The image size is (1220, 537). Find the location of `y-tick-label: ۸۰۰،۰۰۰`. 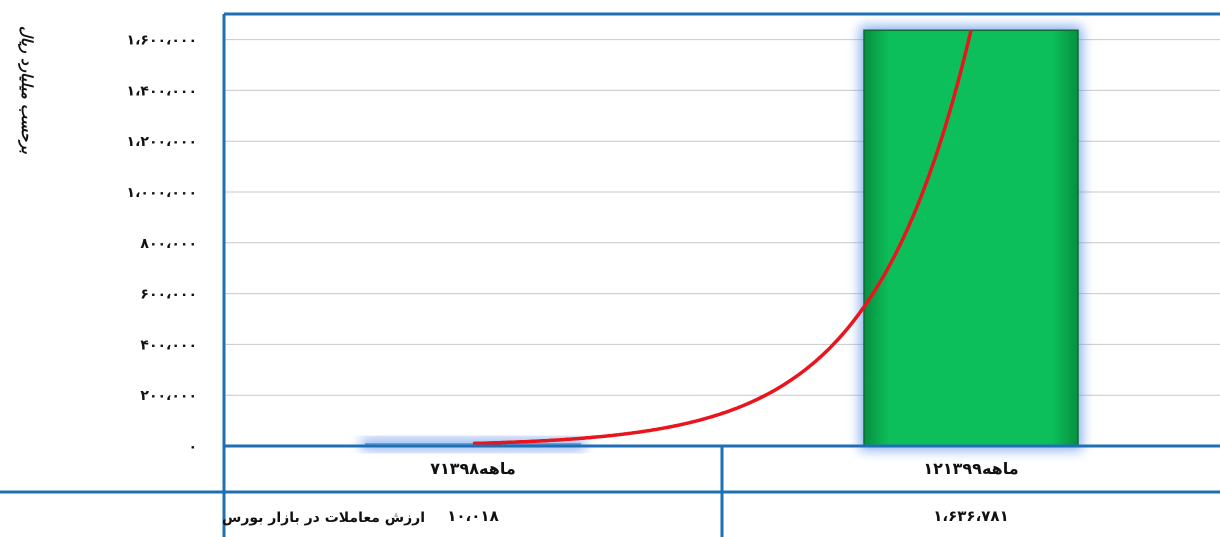

y-tick-label: ۸۰۰،۰۰۰ is located at coordinates (168, 244).